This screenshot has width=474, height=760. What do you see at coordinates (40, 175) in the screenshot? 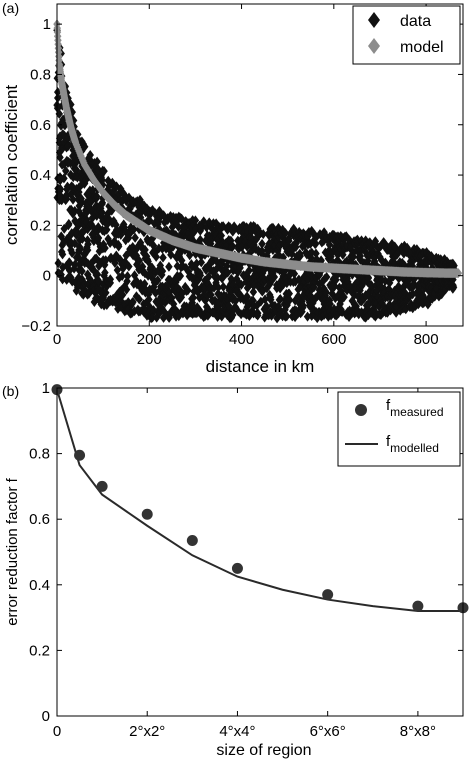
I see `panel-a-y-tick-label: 0.4` at bounding box center [40, 175].